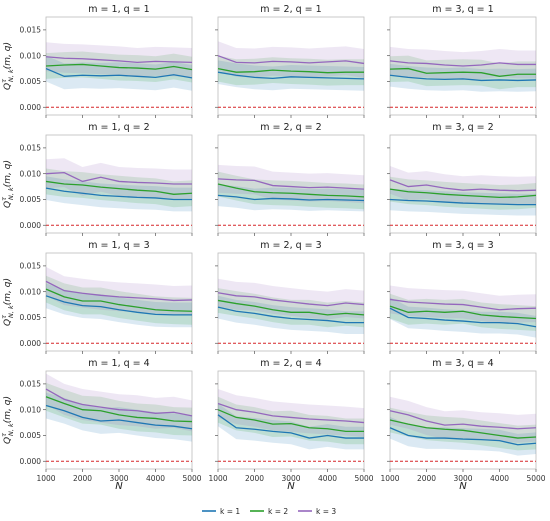 Image resolution: width=550 pixels, height=521 pixels. I want to click on subplot-title: m = 1, q = 3, so click(118, 245).